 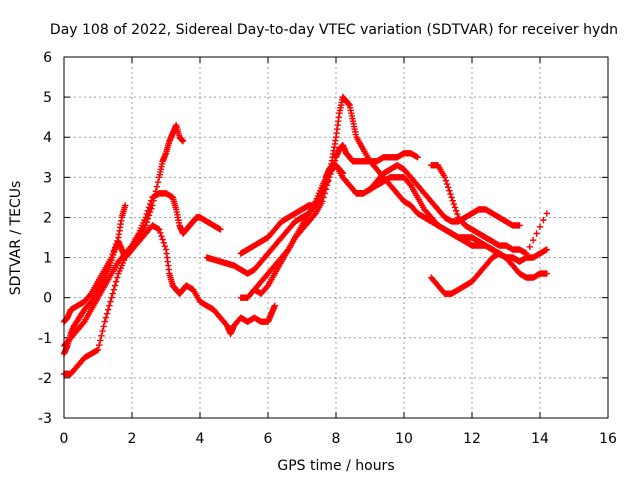 I want to click on y-tick-label: -2, so click(x=45, y=379).